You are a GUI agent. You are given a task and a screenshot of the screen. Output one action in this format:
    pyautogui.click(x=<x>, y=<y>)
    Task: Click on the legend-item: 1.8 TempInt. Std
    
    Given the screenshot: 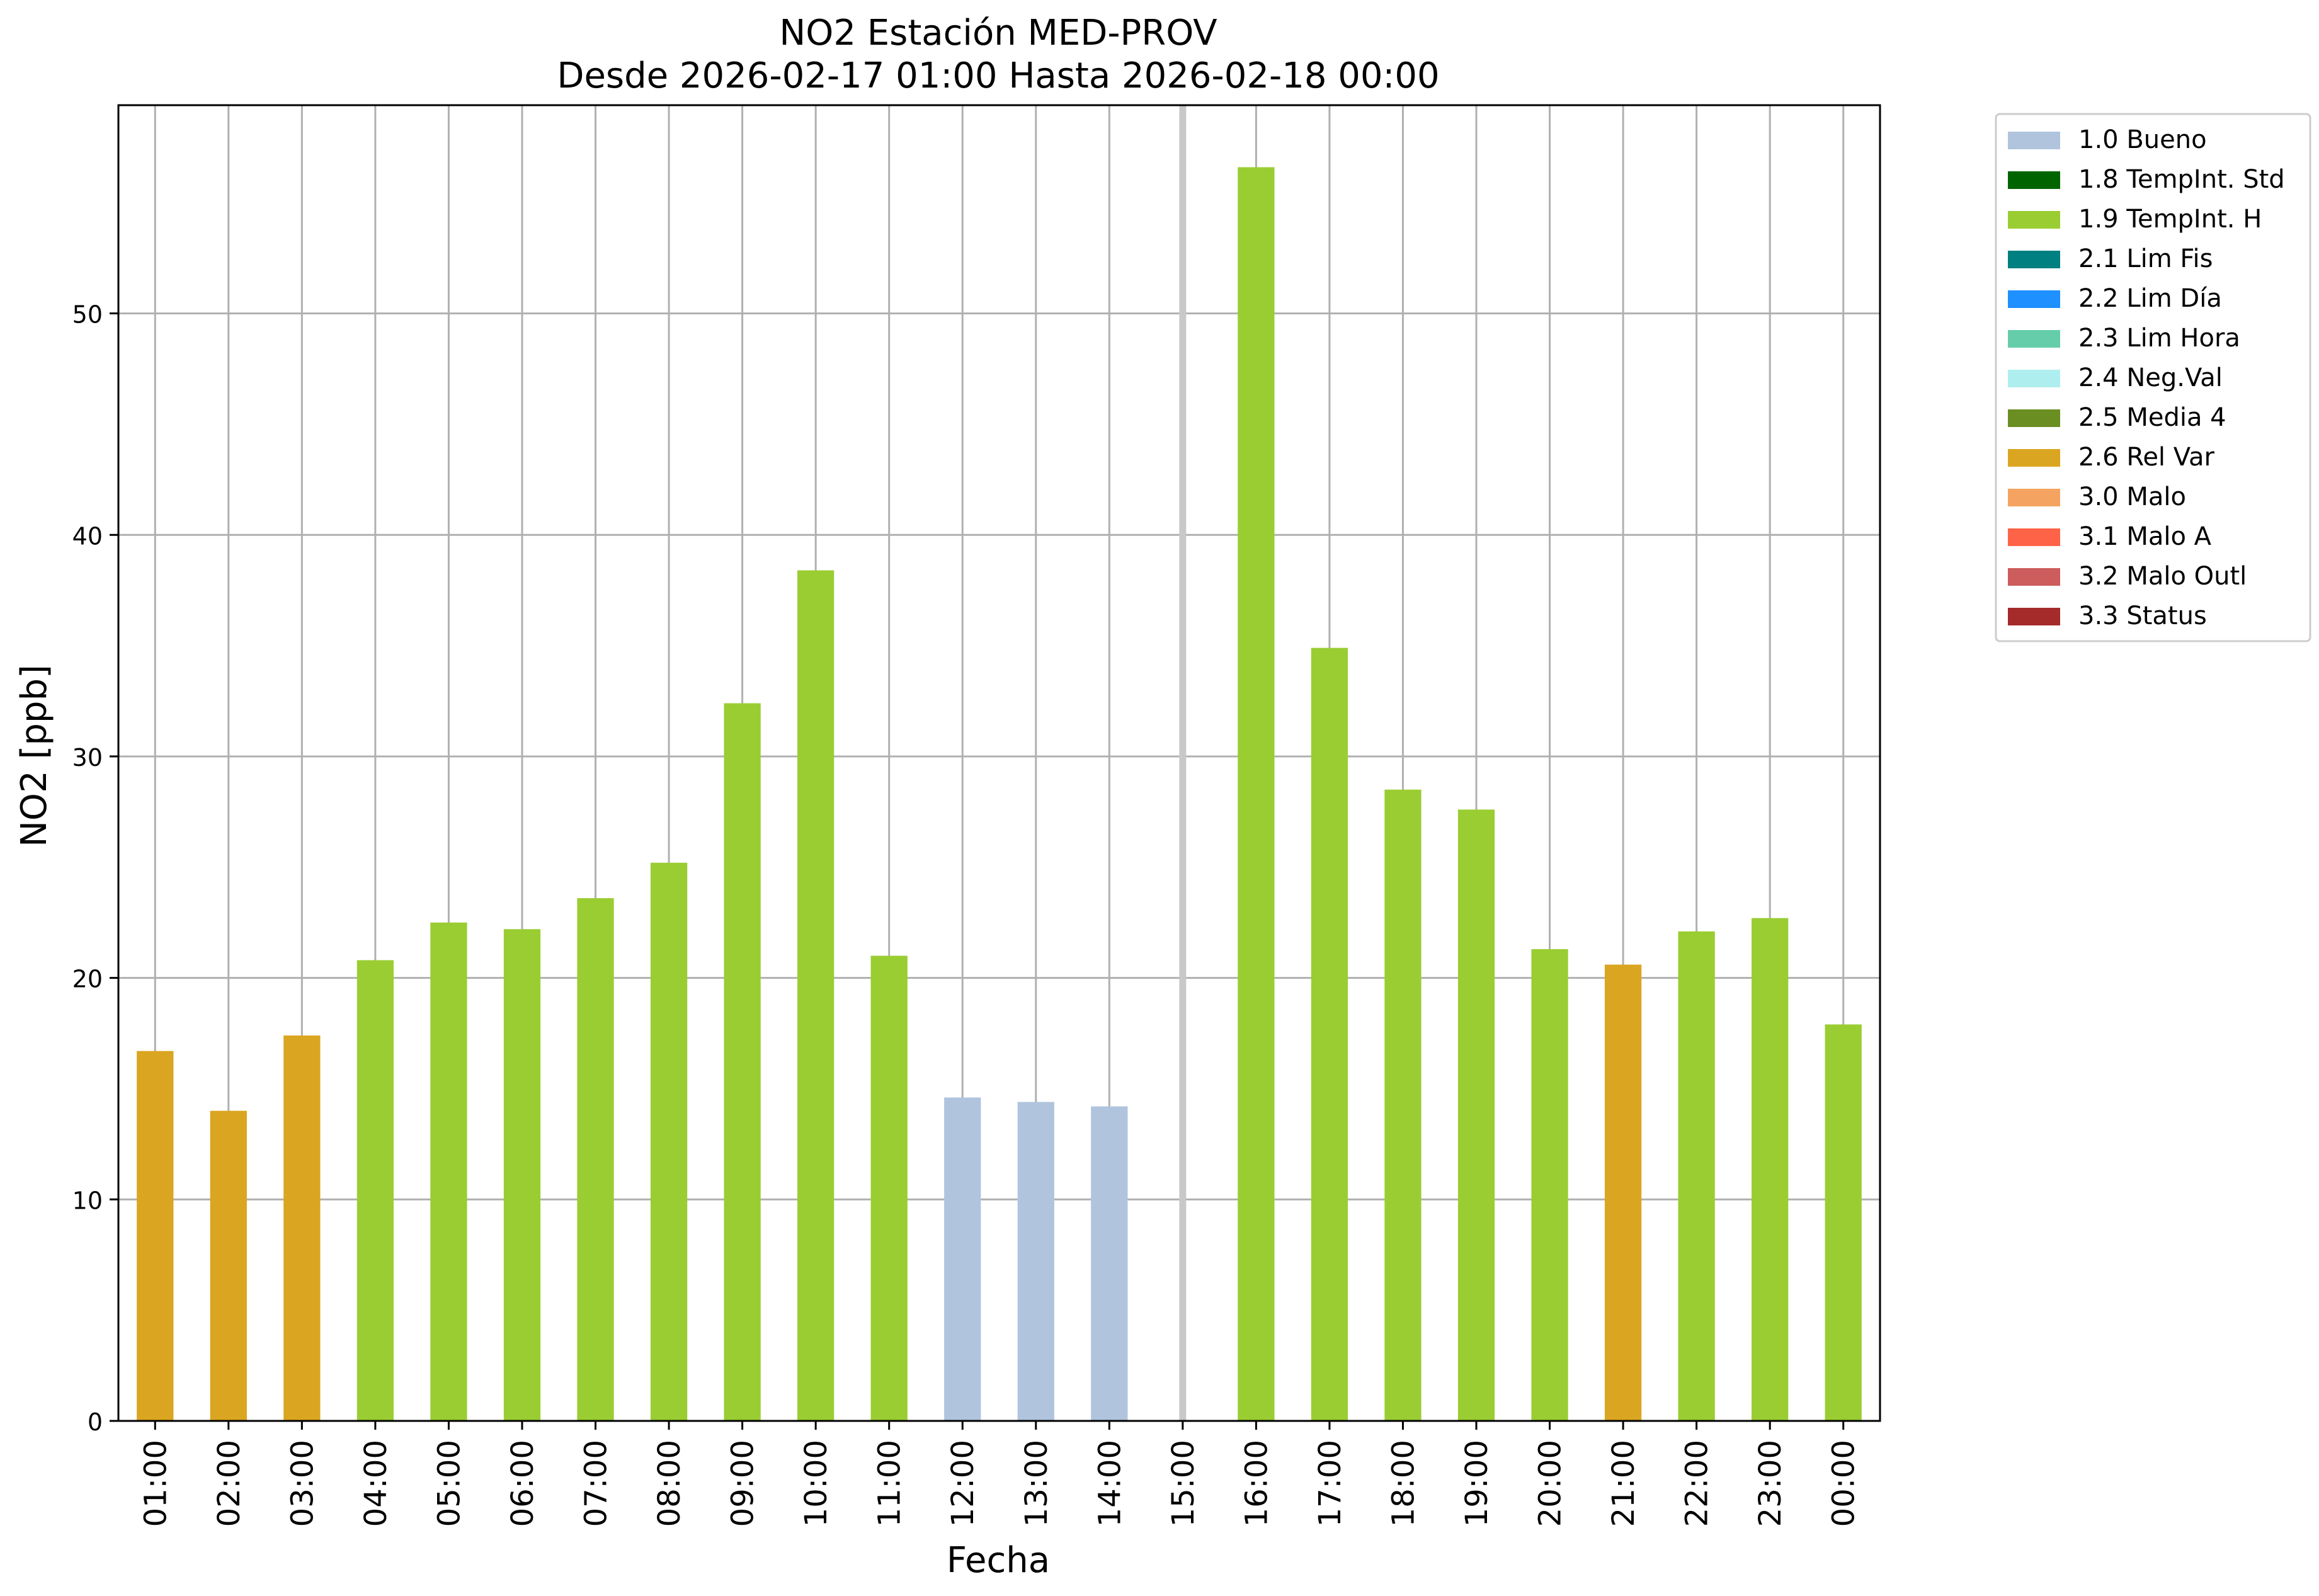 What is the action you would take?
    pyautogui.click(x=2146, y=179)
    